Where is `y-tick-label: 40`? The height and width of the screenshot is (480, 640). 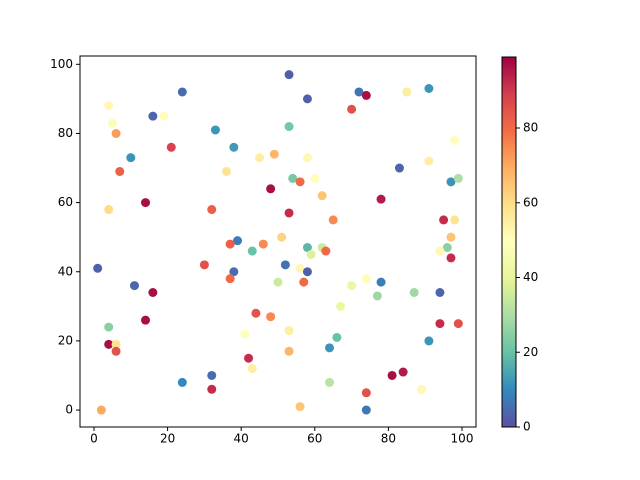 y-tick-label: 40 is located at coordinates (65, 271).